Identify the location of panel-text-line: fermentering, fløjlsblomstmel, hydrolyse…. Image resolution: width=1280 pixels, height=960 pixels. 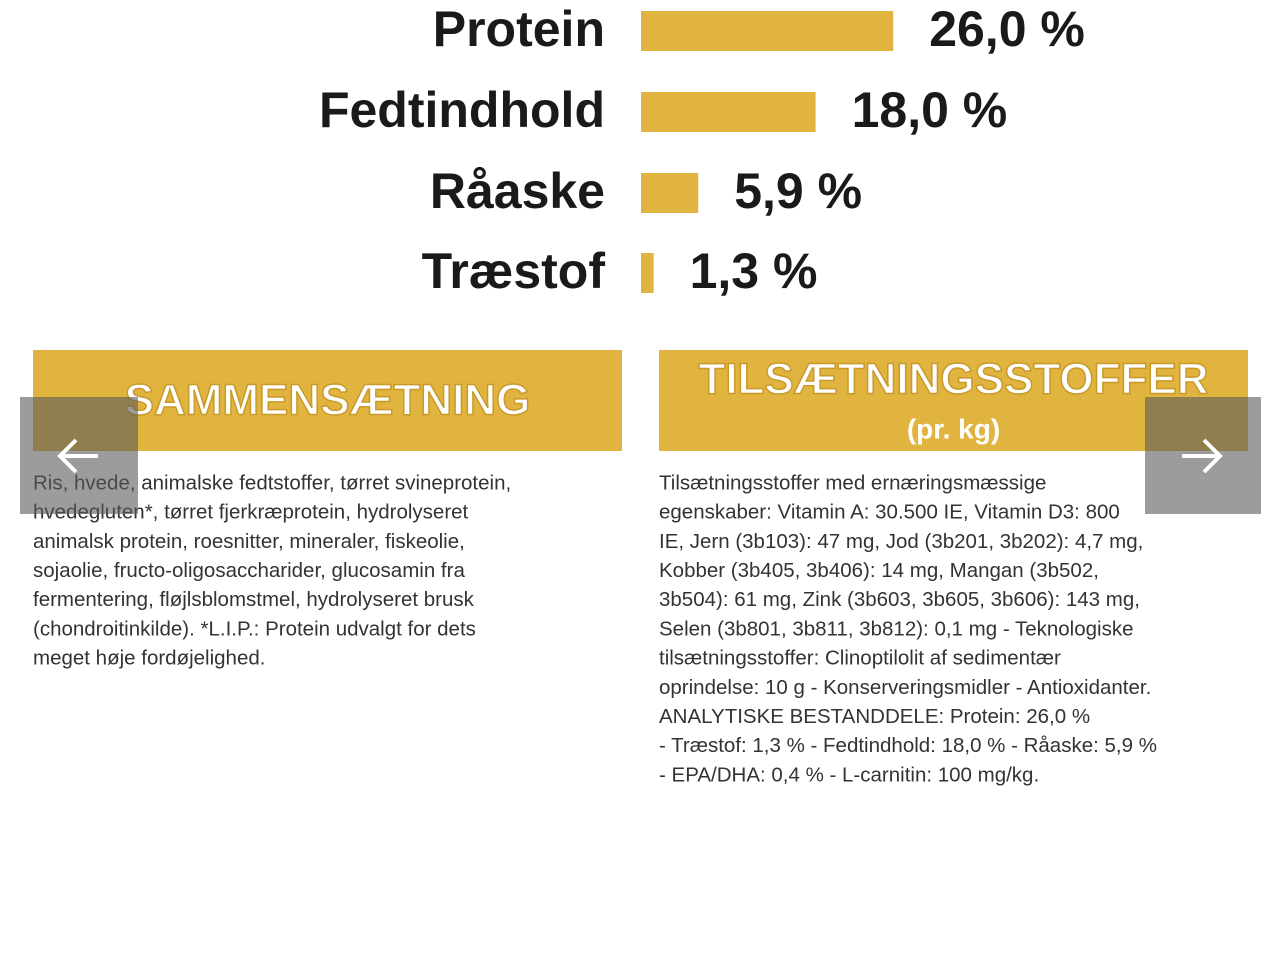
(254, 599).